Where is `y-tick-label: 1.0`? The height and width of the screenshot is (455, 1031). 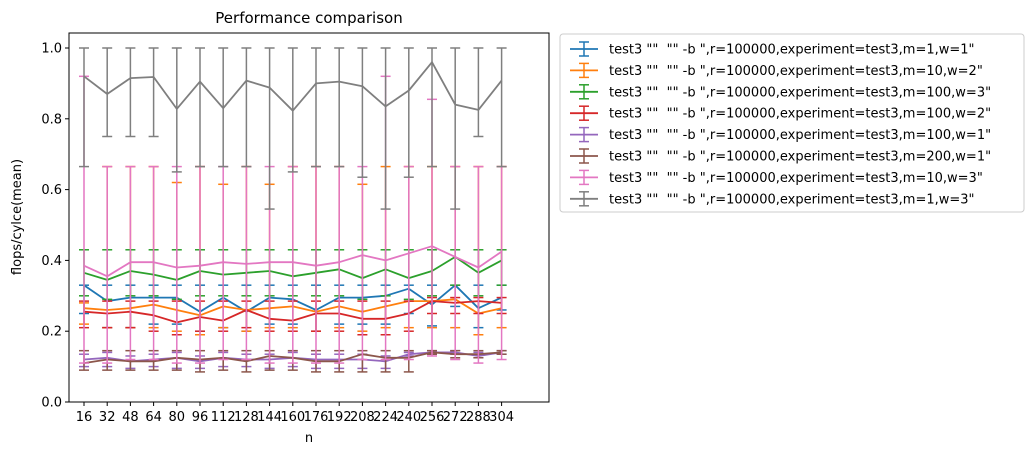
y-tick-label: 1.0 is located at coordinates (51, 49).